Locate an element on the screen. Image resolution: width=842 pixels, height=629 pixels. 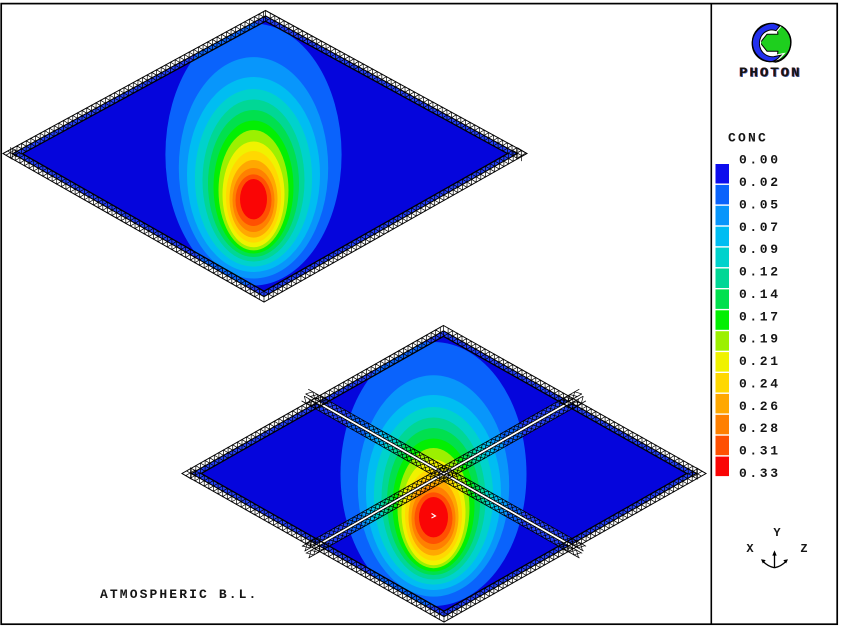
svg-text: 0.12 is located at coordinates (760, 272).